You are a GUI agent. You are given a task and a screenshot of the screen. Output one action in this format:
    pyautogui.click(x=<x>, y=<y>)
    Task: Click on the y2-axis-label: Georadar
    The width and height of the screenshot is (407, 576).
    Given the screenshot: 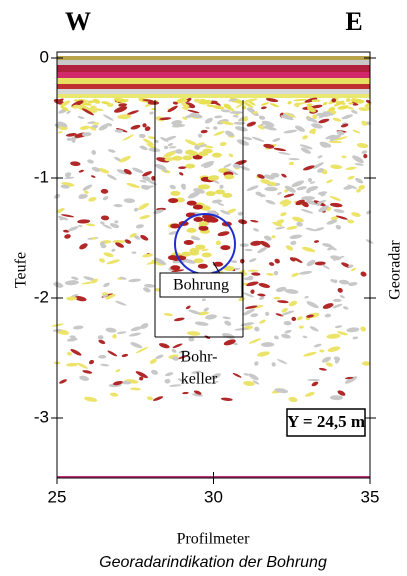 What is the action you would take?
    pyautogui.click(x=395, y=270)
    